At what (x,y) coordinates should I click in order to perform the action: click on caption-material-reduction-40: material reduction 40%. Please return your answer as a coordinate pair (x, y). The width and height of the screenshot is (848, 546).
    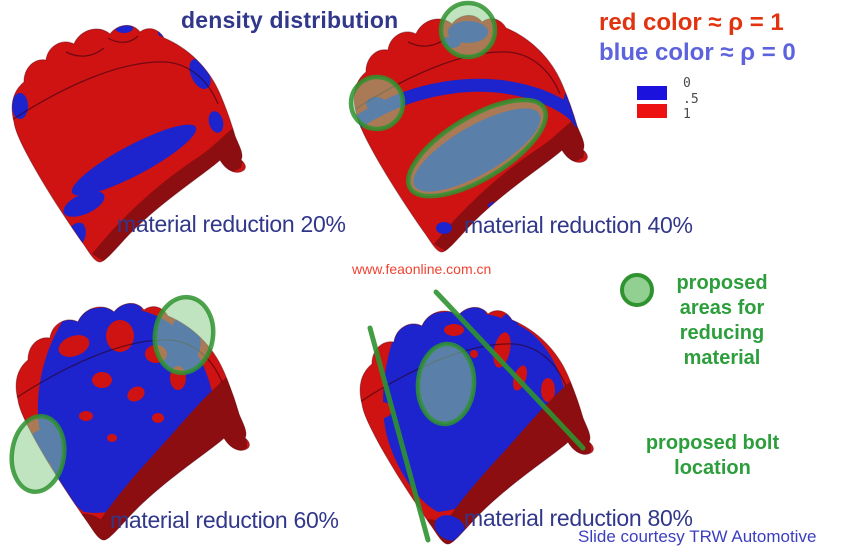
    Looking at the image, I should click on (578, 225).